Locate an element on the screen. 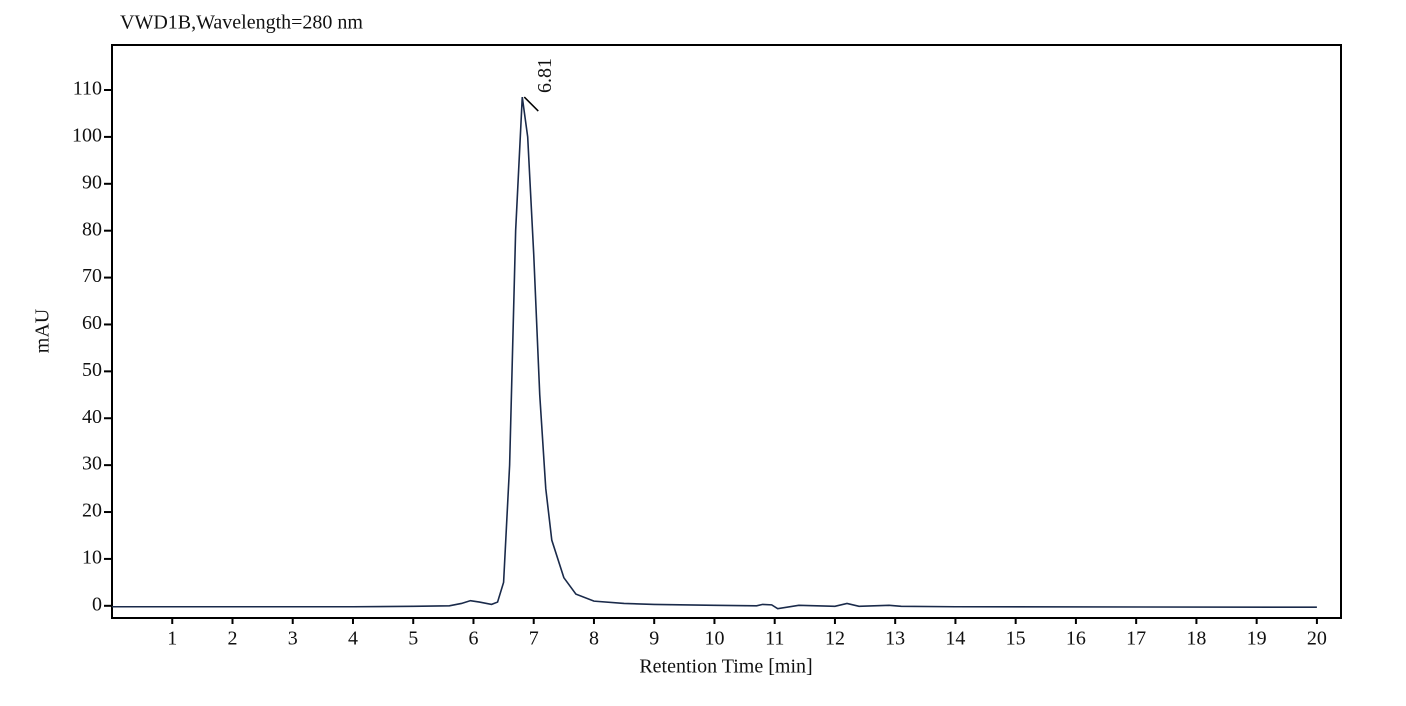 Image resolution: width=1406 pixels, height=706 pixels. x-tick-label: 10 is located at coordinates (714, 639).